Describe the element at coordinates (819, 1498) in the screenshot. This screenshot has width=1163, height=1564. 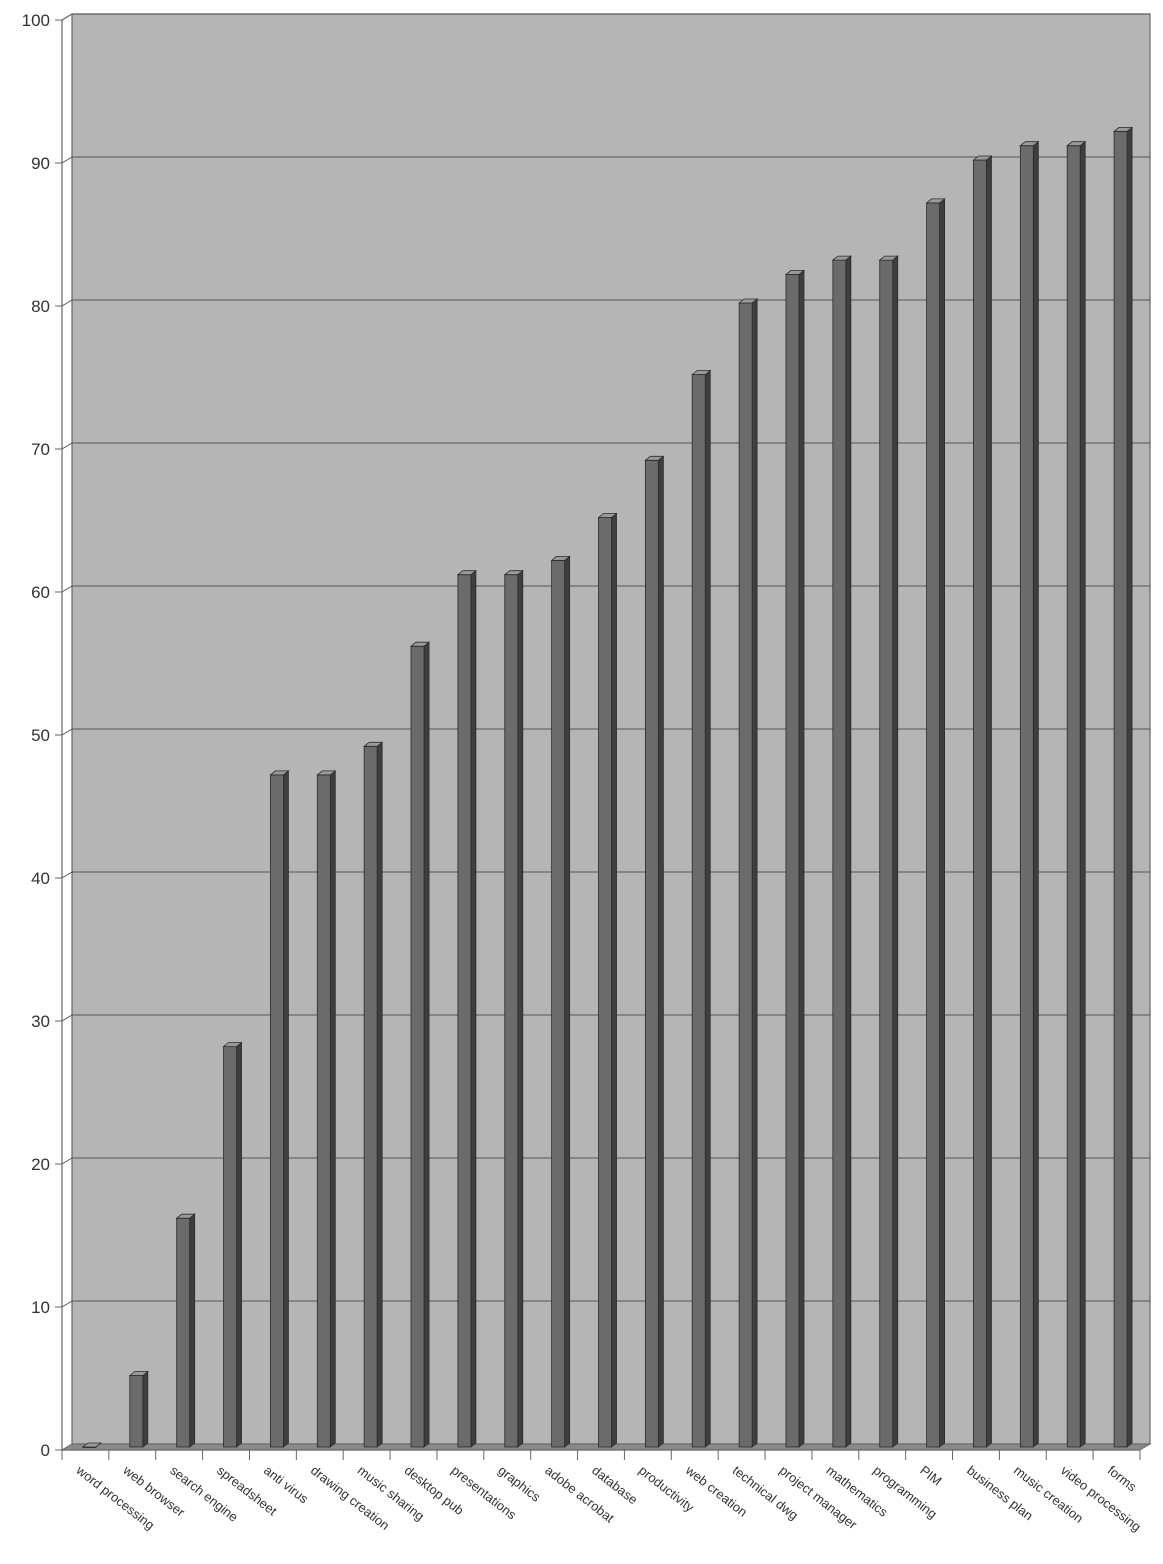
I see `x-tick-label: project manager` at that location.